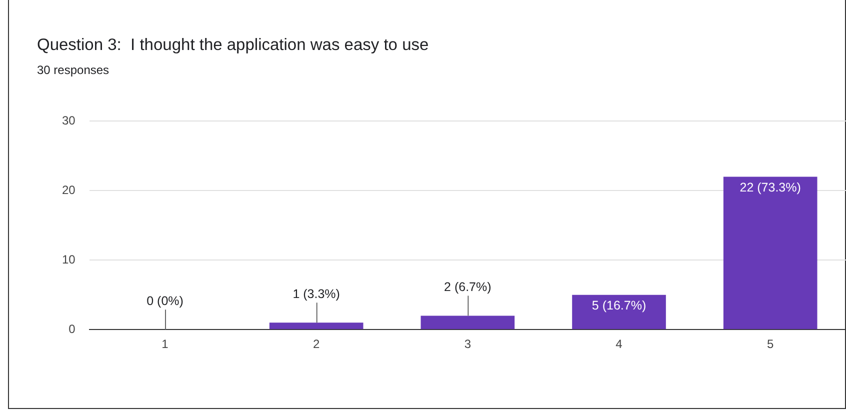 This screenshot has width=846, height=412. I want to click on x-tick-label: 4, so click(619, 344).